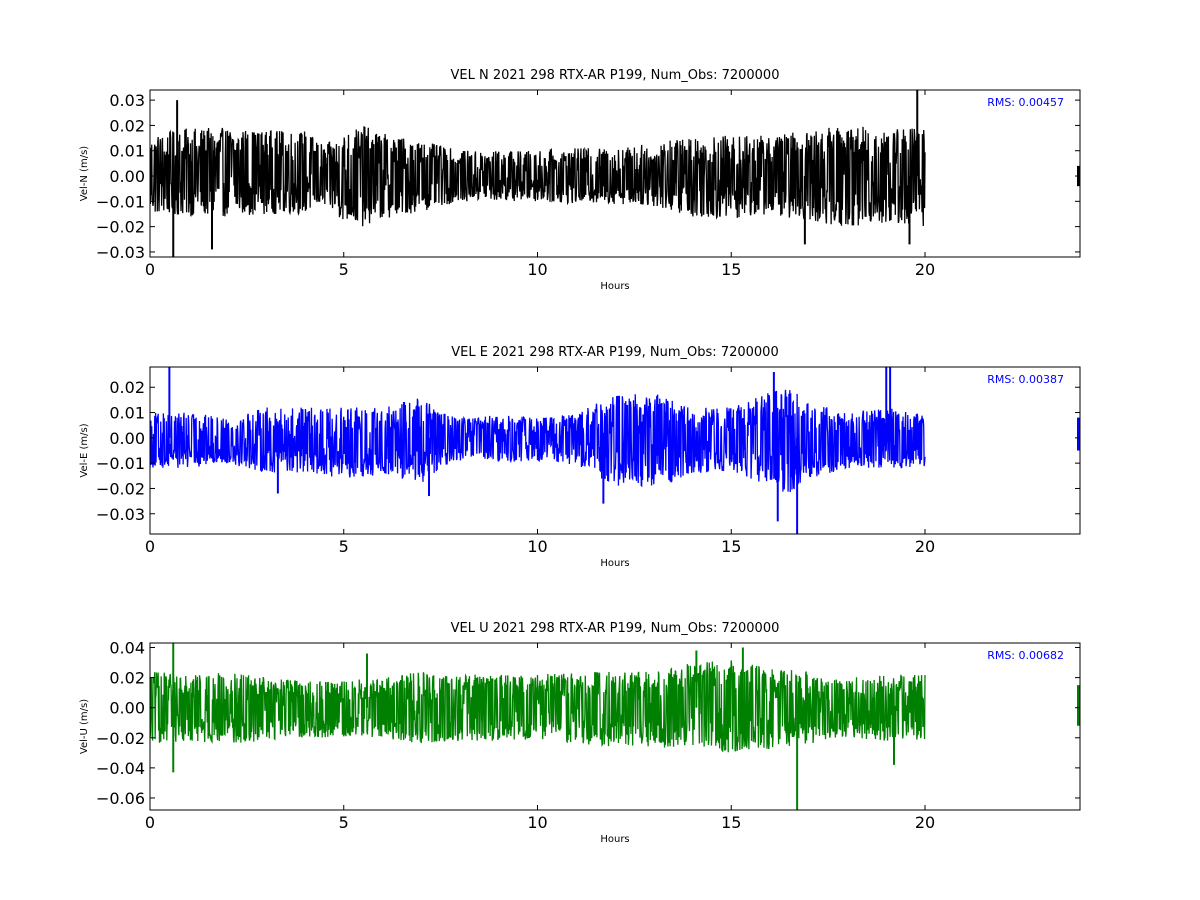 Image resolution: width=1200 pixels, height=900 pixels. I want to click on y-tick-label: −0.06, so click(120, 798).